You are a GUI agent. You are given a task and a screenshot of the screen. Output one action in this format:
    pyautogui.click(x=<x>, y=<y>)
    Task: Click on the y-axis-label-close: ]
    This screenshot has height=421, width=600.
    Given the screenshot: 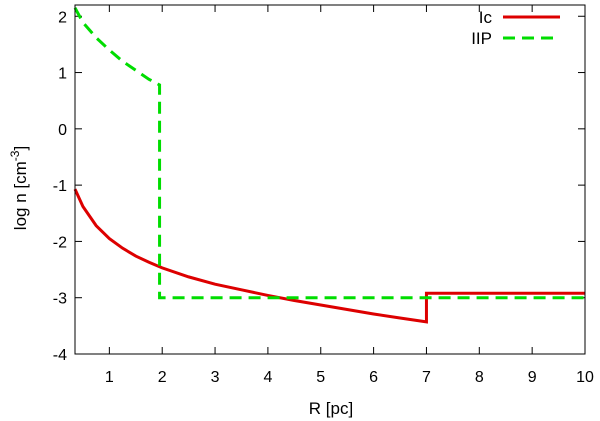 What is the action you would take?
    pyautogui.click(x=20, y=148)
    